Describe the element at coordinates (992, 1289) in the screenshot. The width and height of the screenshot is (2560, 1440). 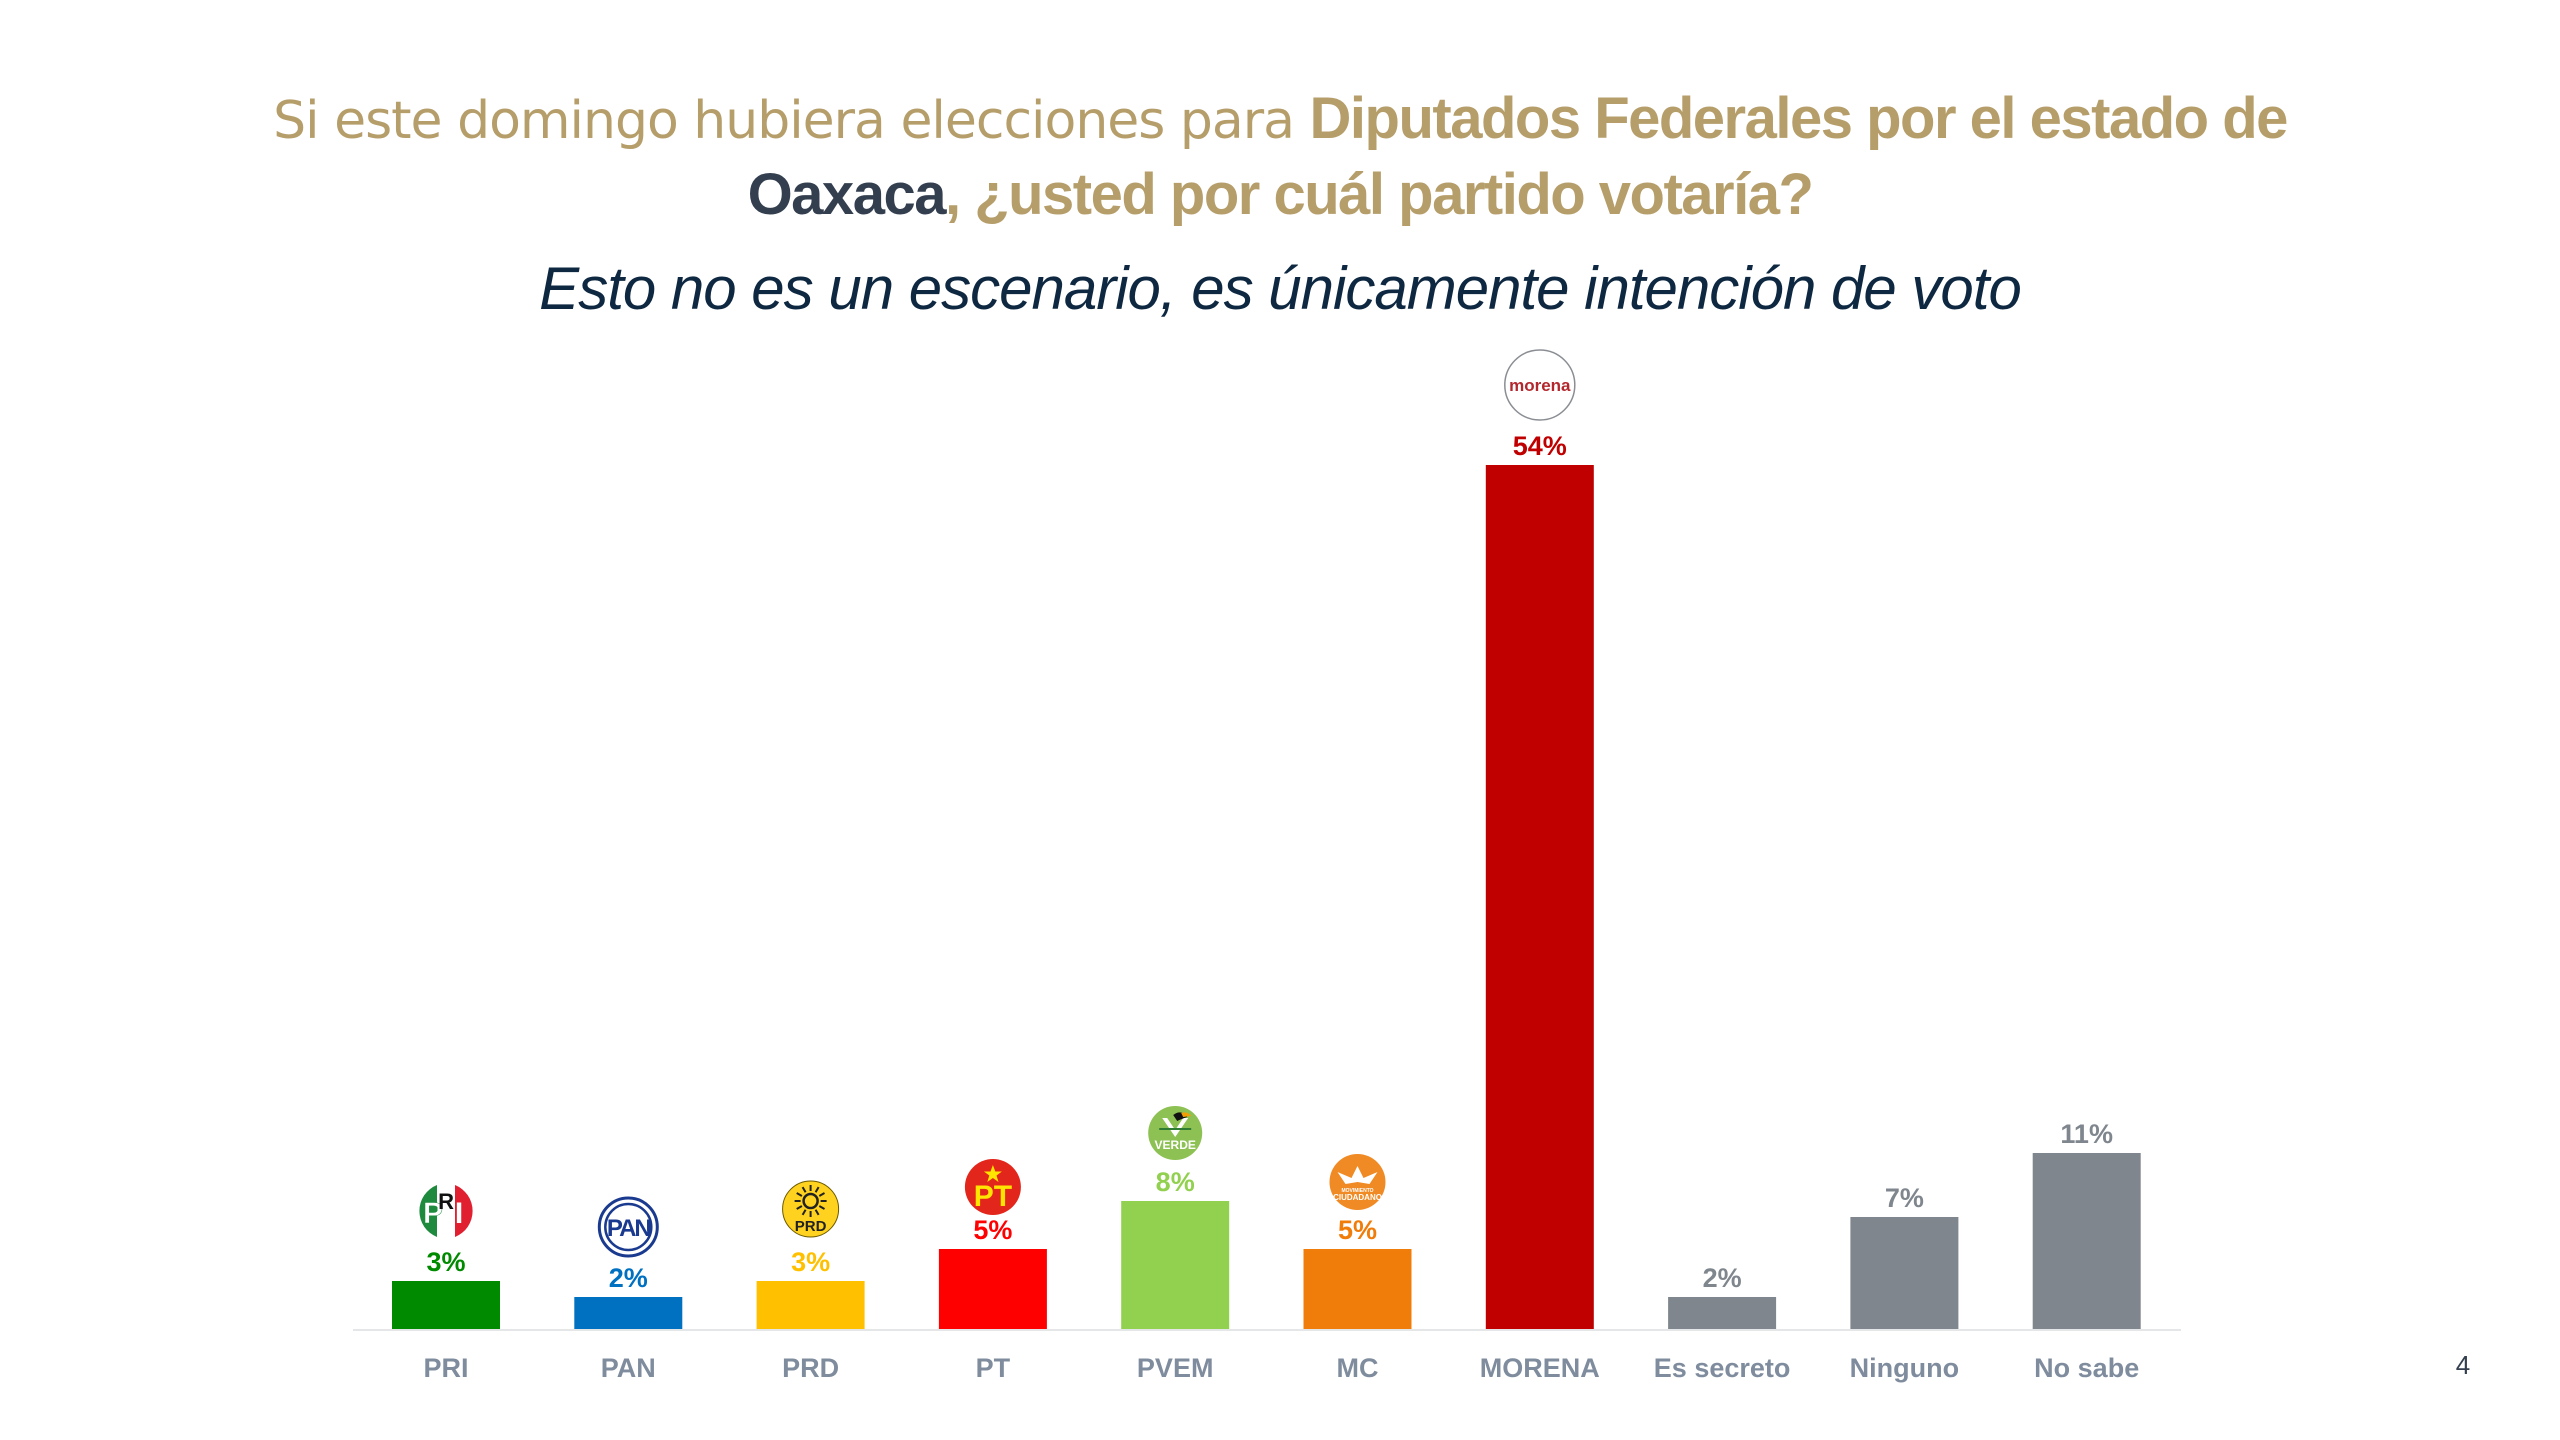
I see `bar-pt` at that location.